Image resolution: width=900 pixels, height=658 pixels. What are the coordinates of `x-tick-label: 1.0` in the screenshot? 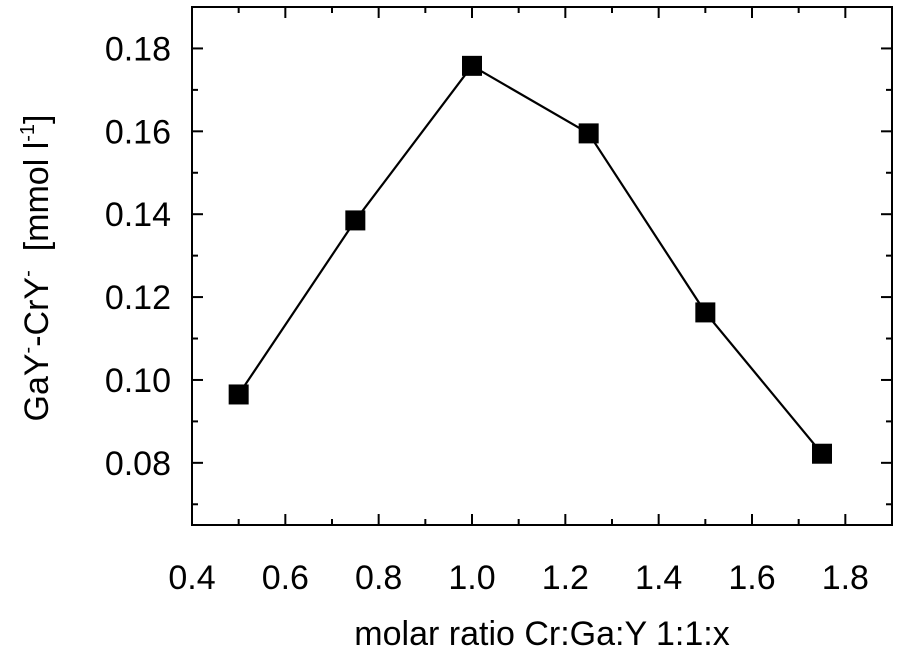 It's located at (471, 578).